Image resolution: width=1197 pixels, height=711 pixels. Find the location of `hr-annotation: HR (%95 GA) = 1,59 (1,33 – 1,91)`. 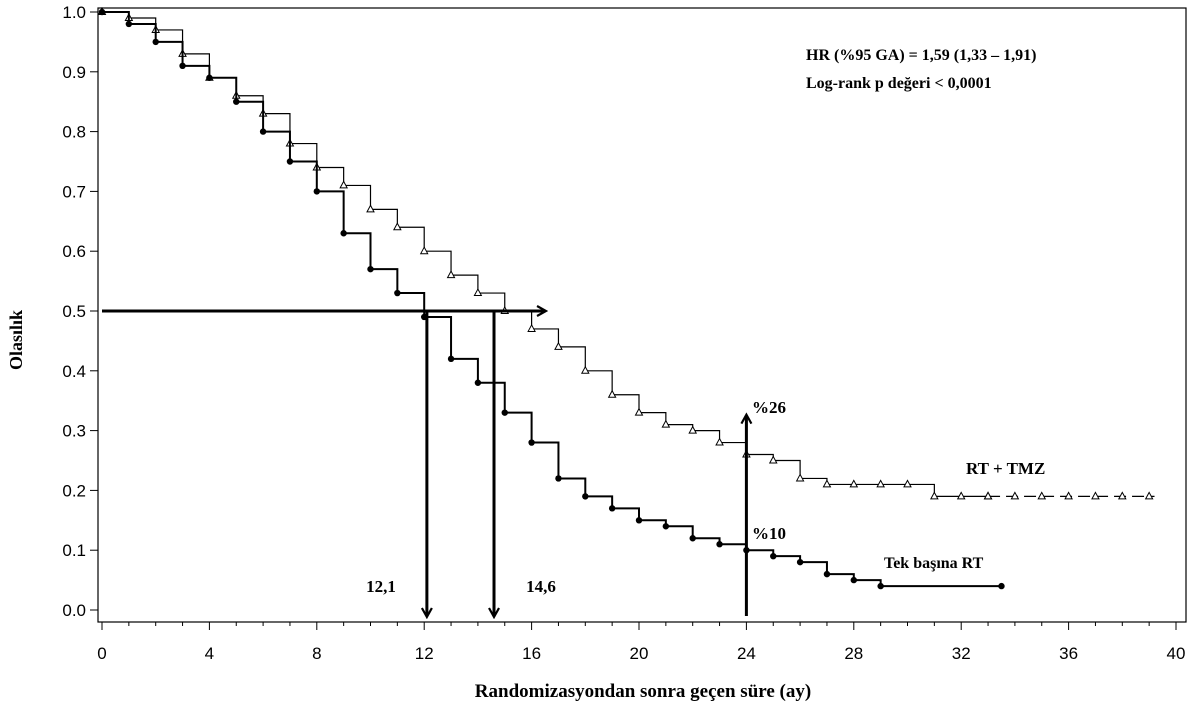

hr-annotation: HR (%95 GA) = 1,59 (1,33 – 1,91) is located at coordinates (921, 55).